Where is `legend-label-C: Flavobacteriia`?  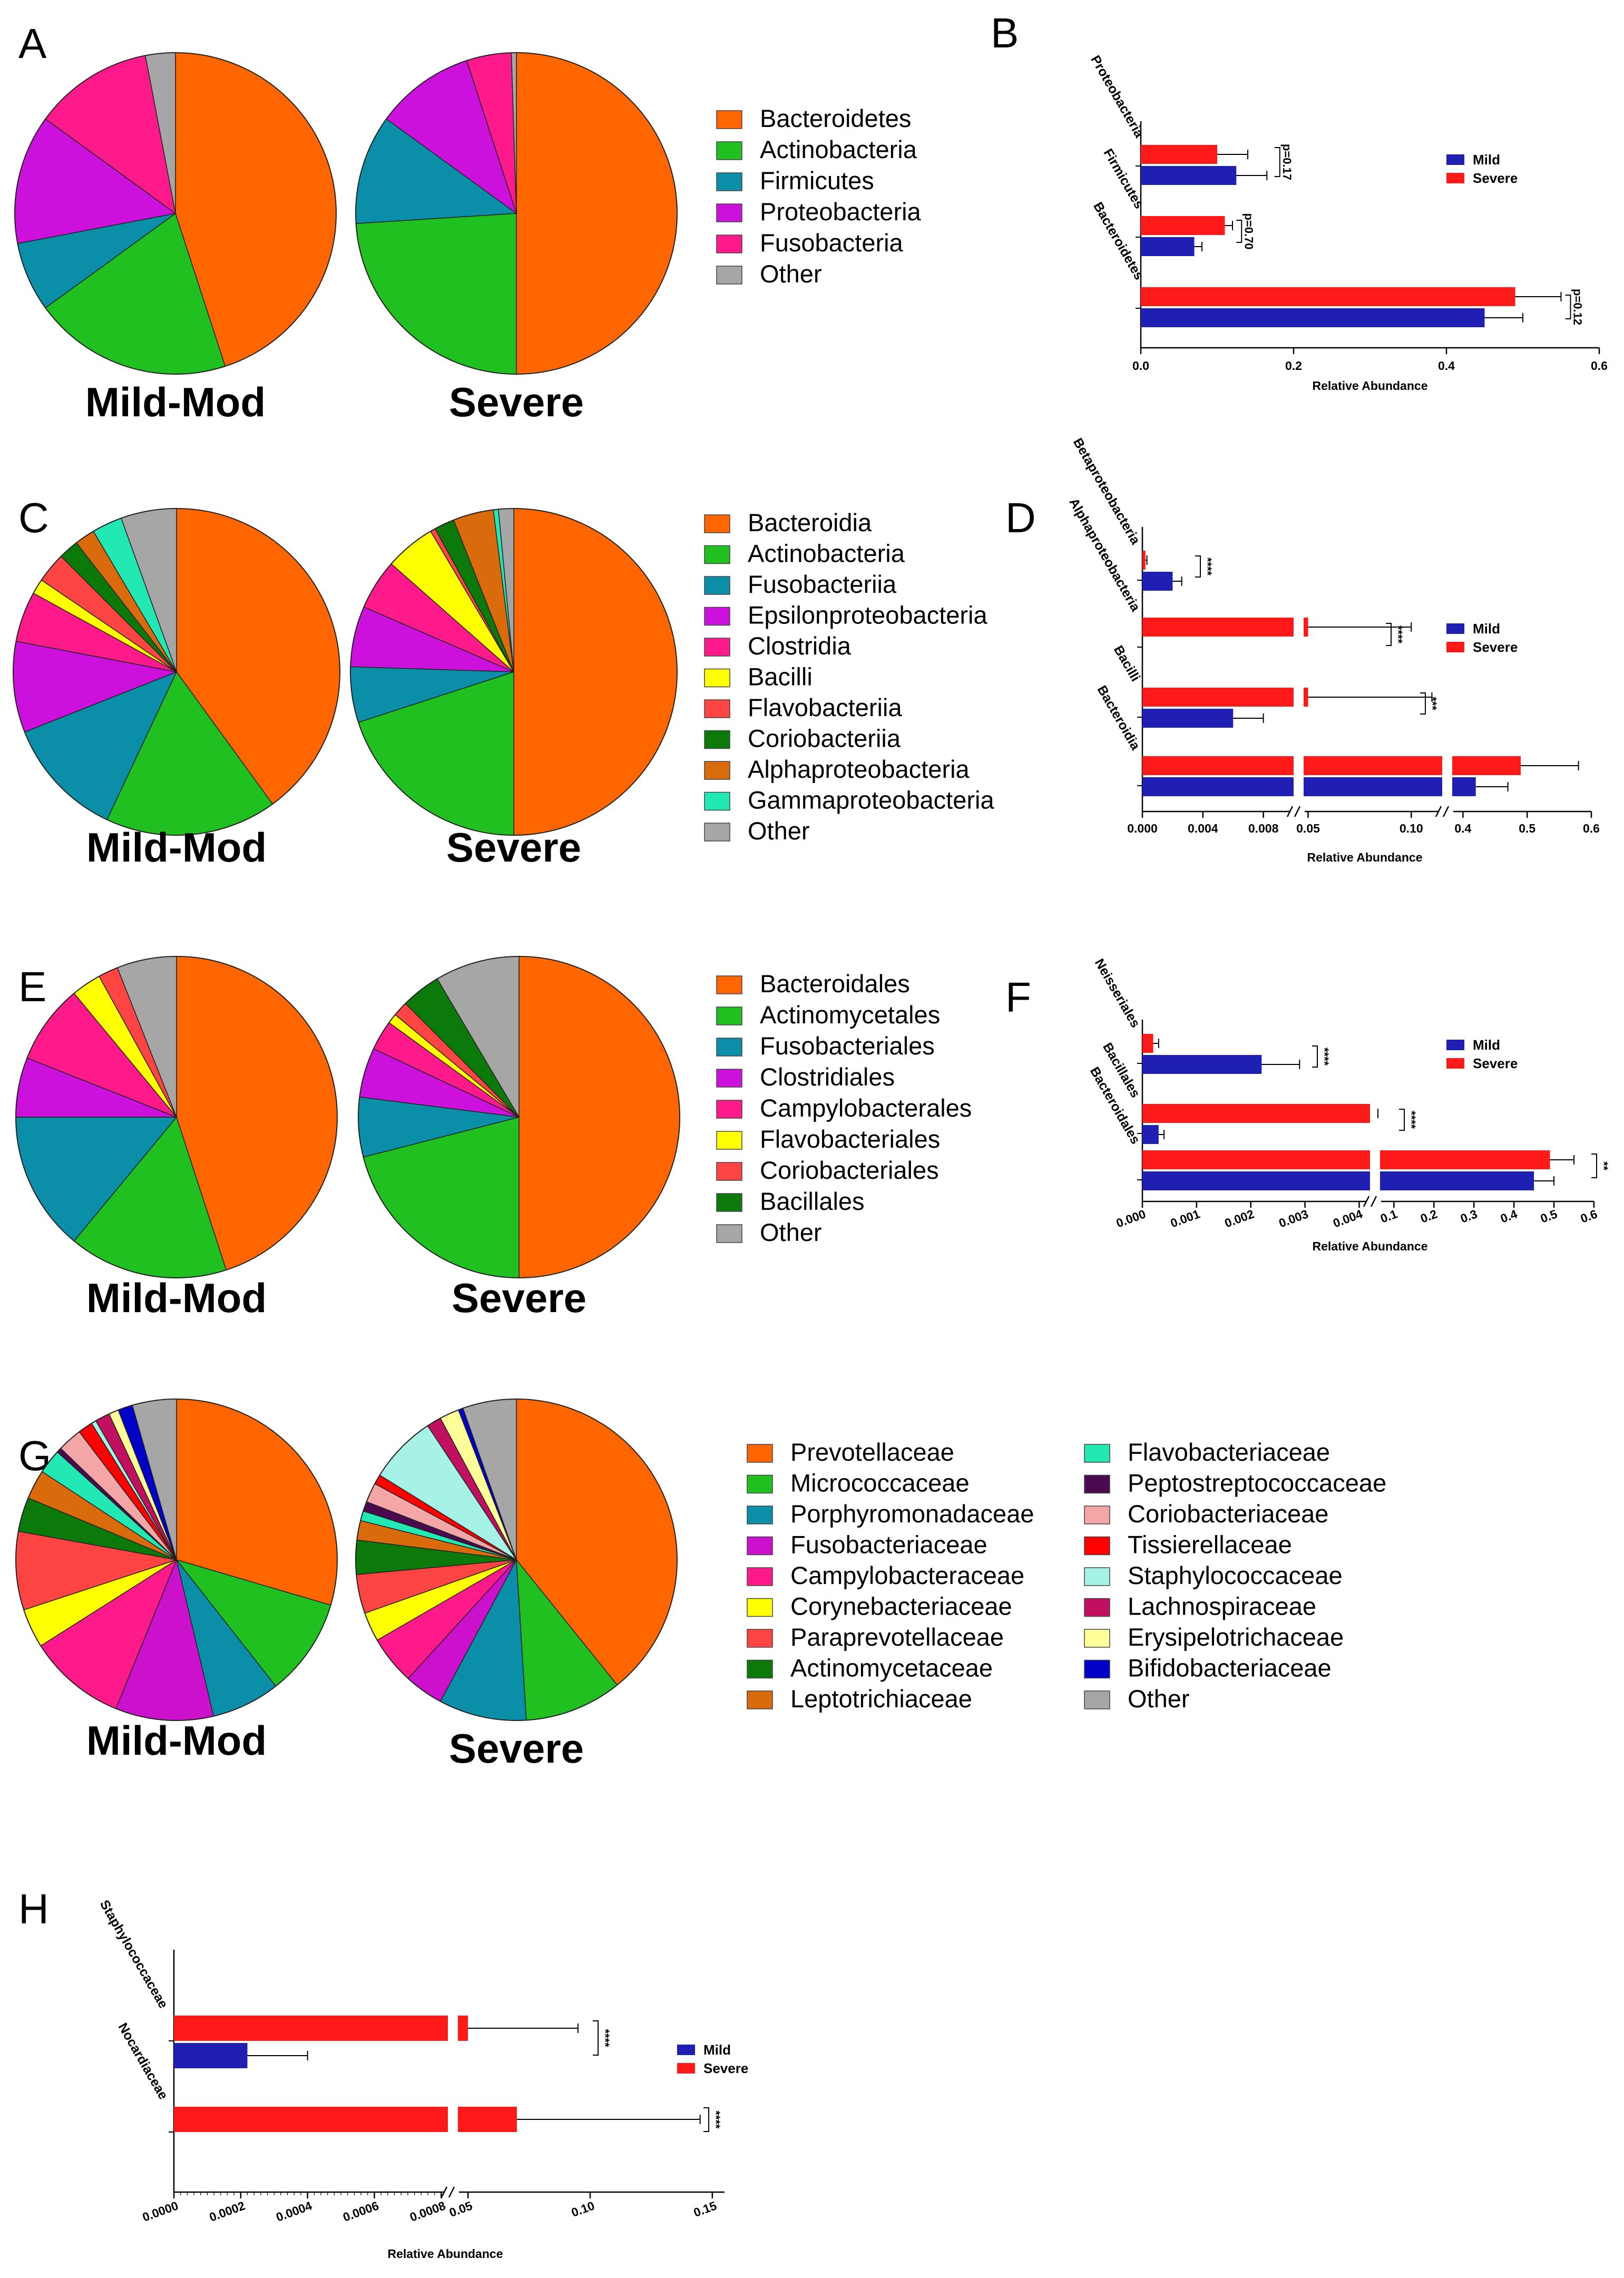 legend-label-C: Flavobacteriia is located at coordinates (825, 707).